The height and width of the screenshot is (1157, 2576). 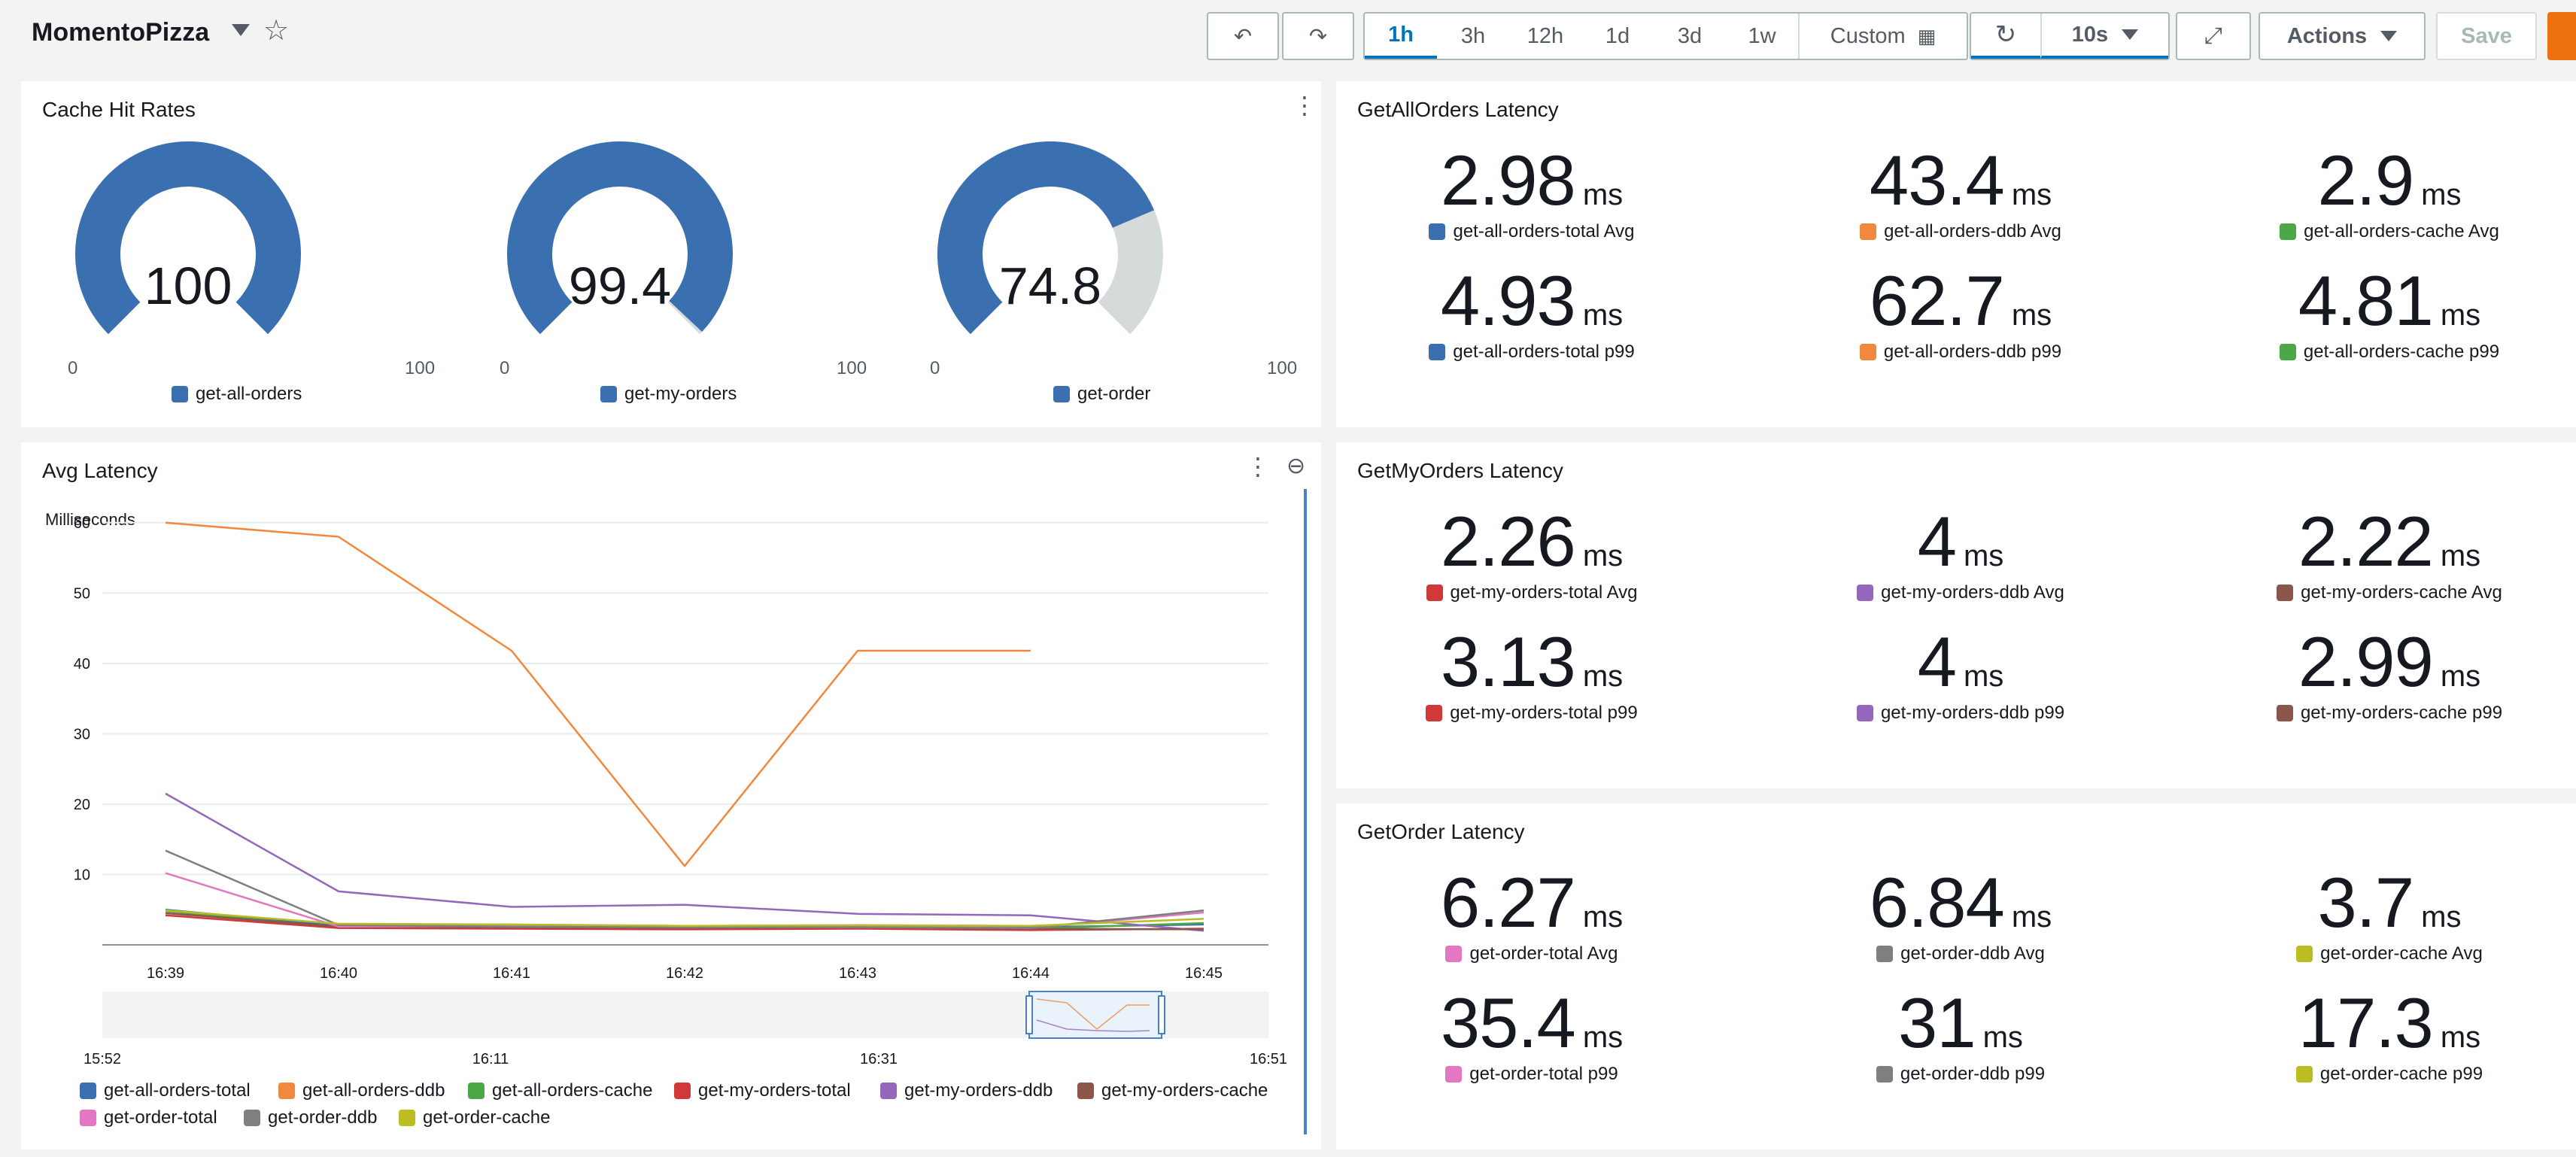 What do you see at coordinates (241, 30) in the screenshot?
I see `dashboard-menu-caret-icon` at bounding box center [241, 30].